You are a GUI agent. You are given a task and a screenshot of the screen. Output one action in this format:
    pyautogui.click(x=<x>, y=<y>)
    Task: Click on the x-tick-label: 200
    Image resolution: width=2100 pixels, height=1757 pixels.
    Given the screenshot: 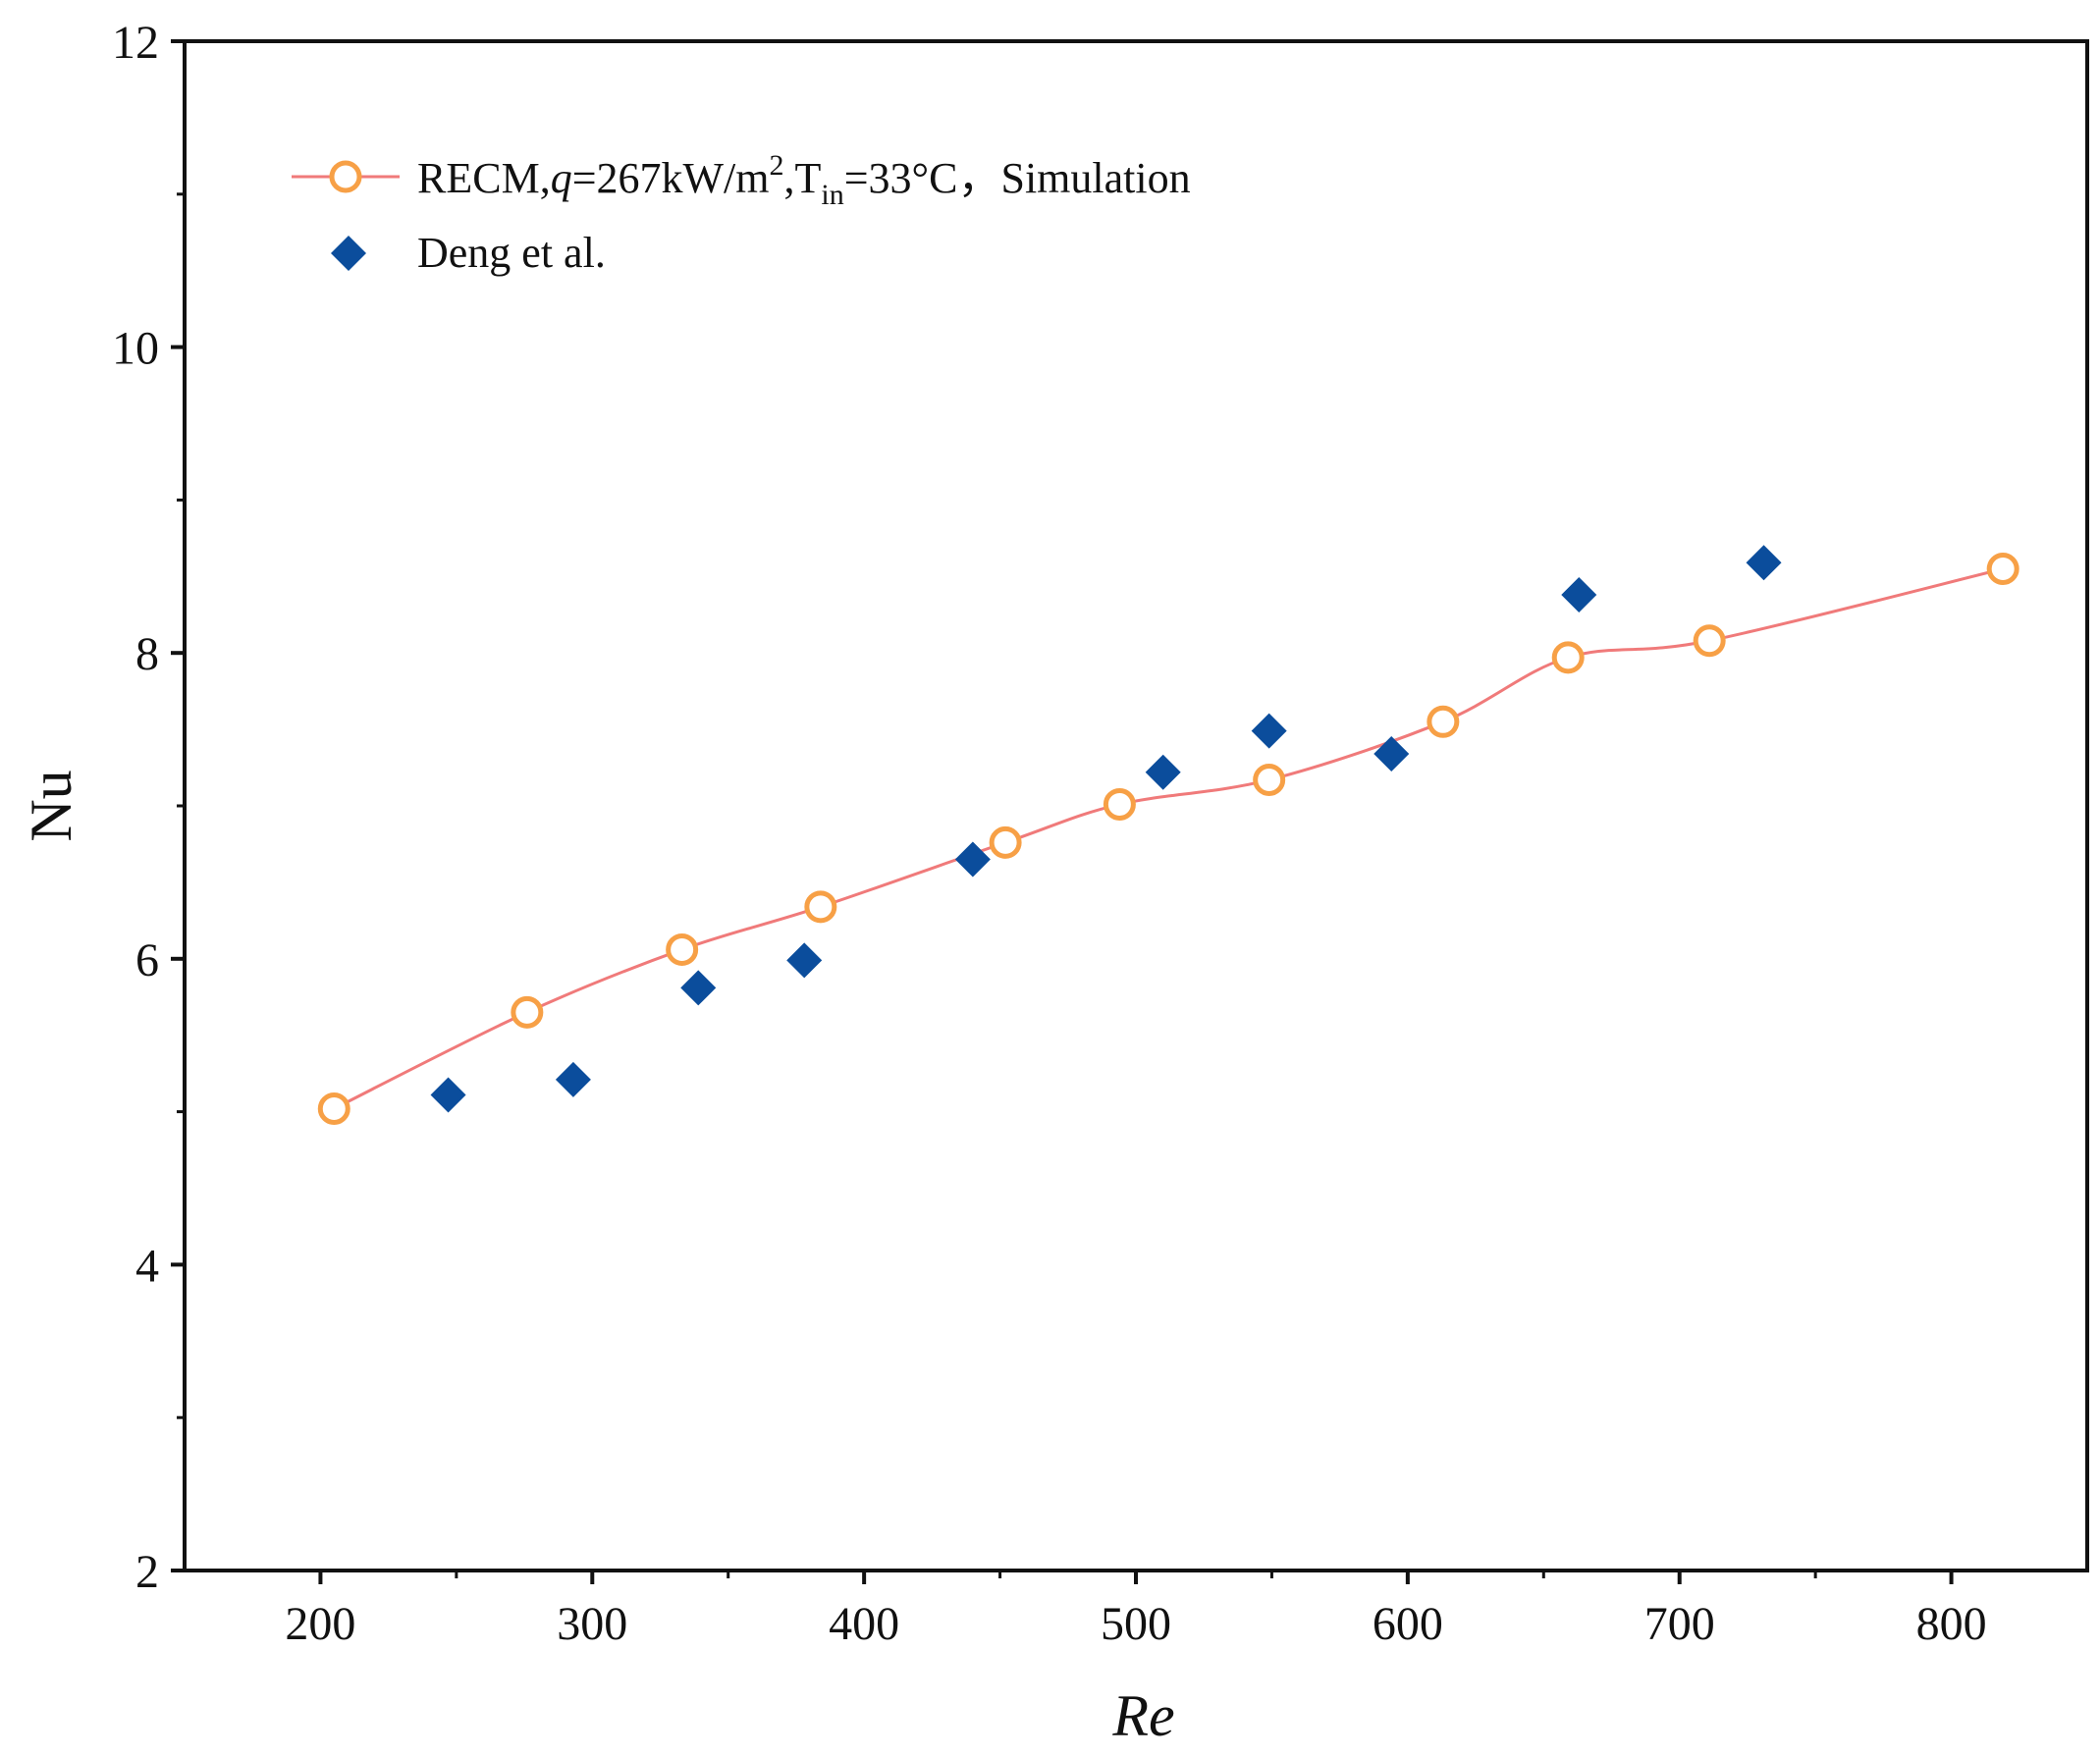 What is the action you would take?
    pyautogui.click(x=320, y=1624)
    